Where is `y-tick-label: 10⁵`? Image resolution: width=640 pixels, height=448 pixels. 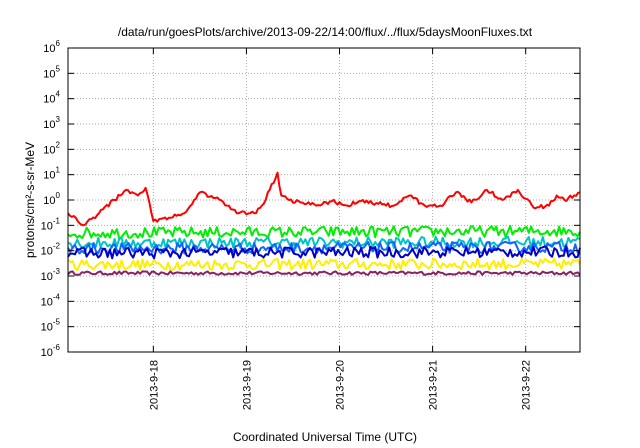 y-tick-label: 10⁵ is located at coordinates (51, 72).